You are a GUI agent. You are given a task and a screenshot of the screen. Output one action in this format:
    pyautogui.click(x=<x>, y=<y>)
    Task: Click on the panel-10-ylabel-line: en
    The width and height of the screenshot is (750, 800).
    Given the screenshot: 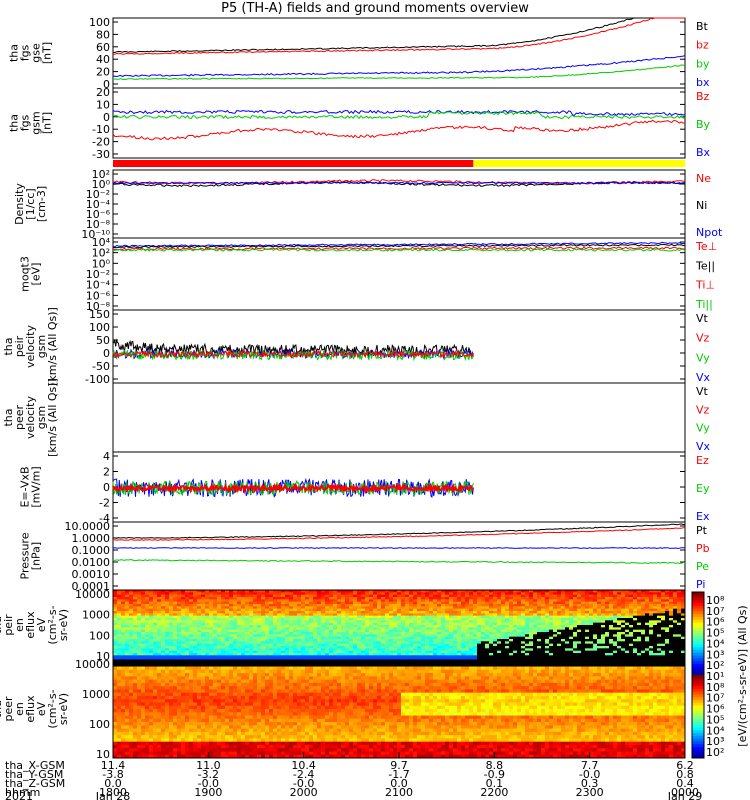 What is the action you would take?
    pyautogui.click(x=19, y=709)
    